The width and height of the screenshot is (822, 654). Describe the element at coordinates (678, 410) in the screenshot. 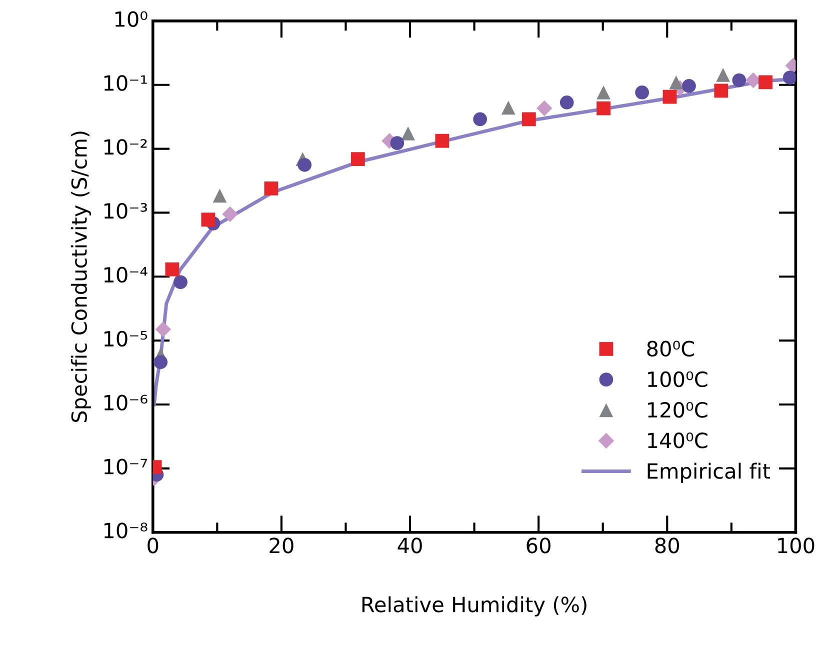

I see `legend-label: 120⁰C` at that location.